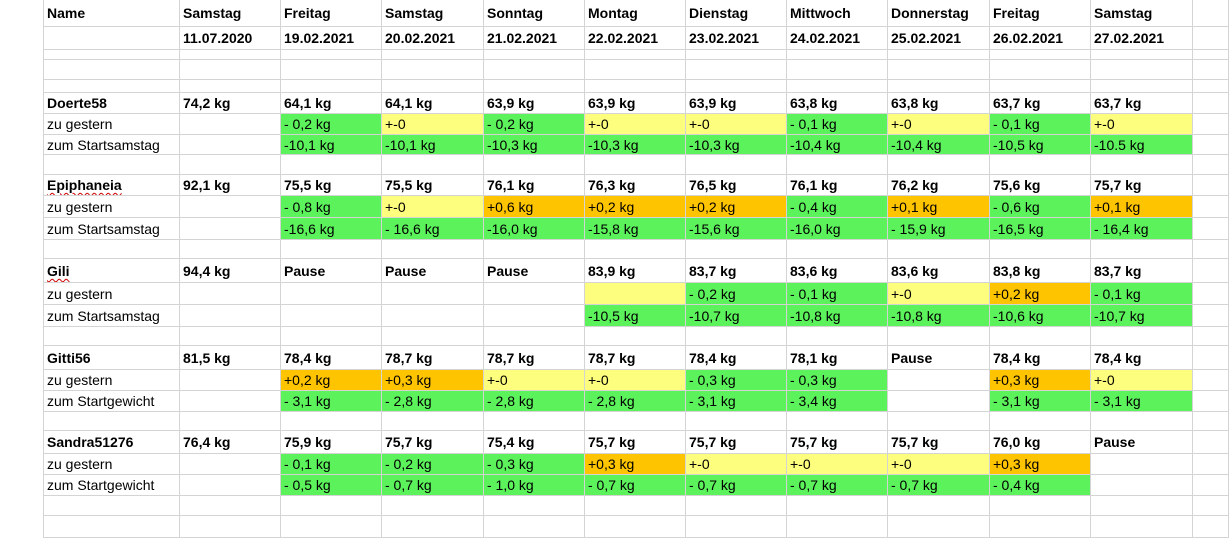 This screenshot has width=1229, height=538. I want to click on header-date: 20.02.2021, so click(433, 38).